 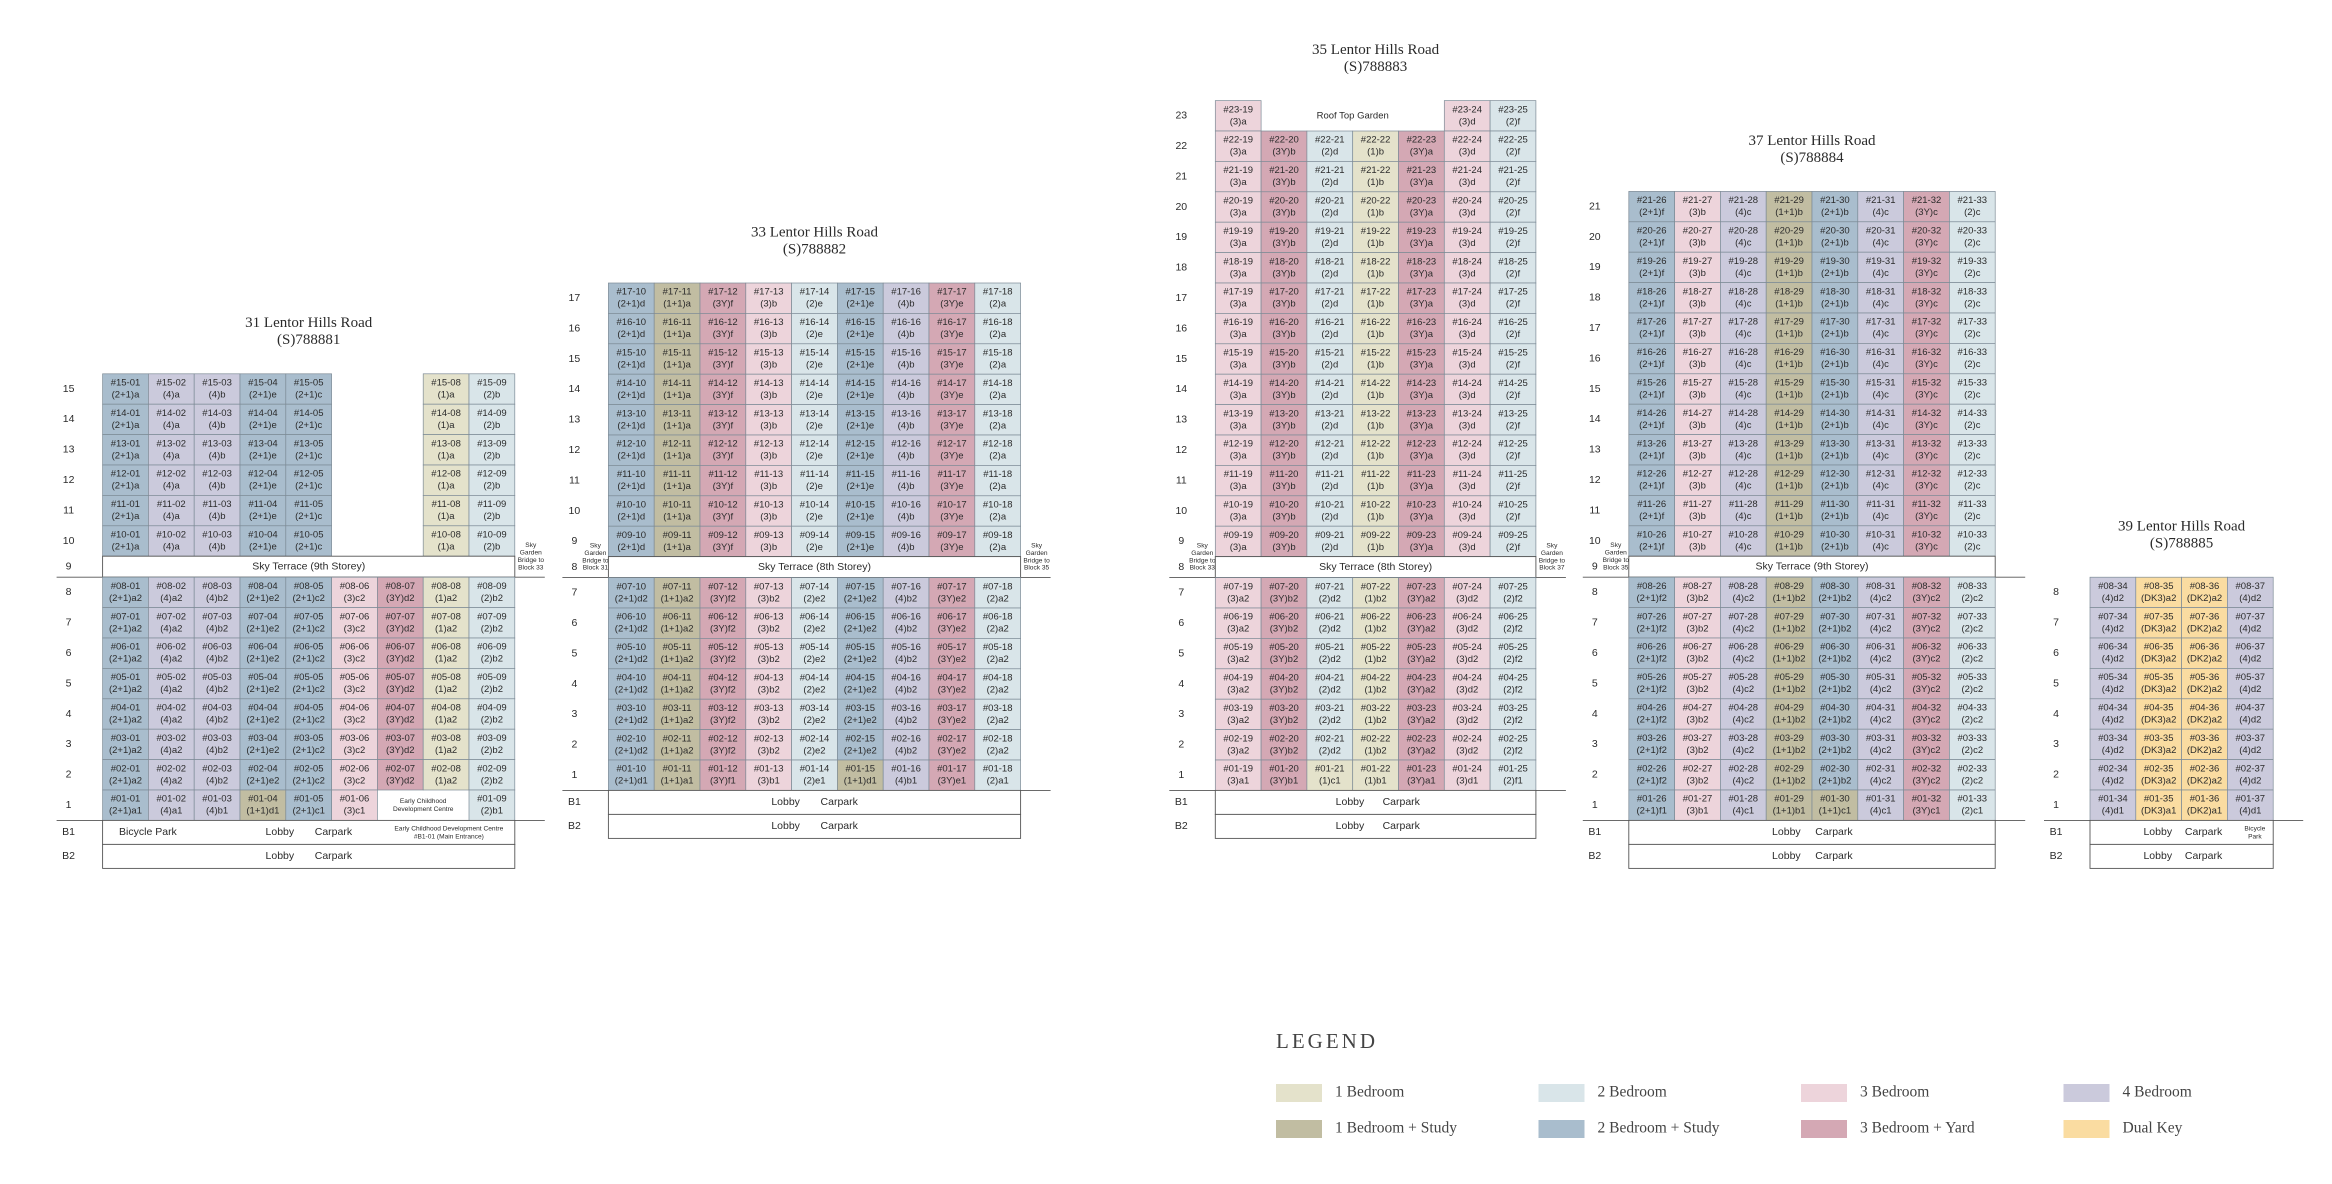 I want to click on unit-type: (2)a, so click(x=998, y=517).